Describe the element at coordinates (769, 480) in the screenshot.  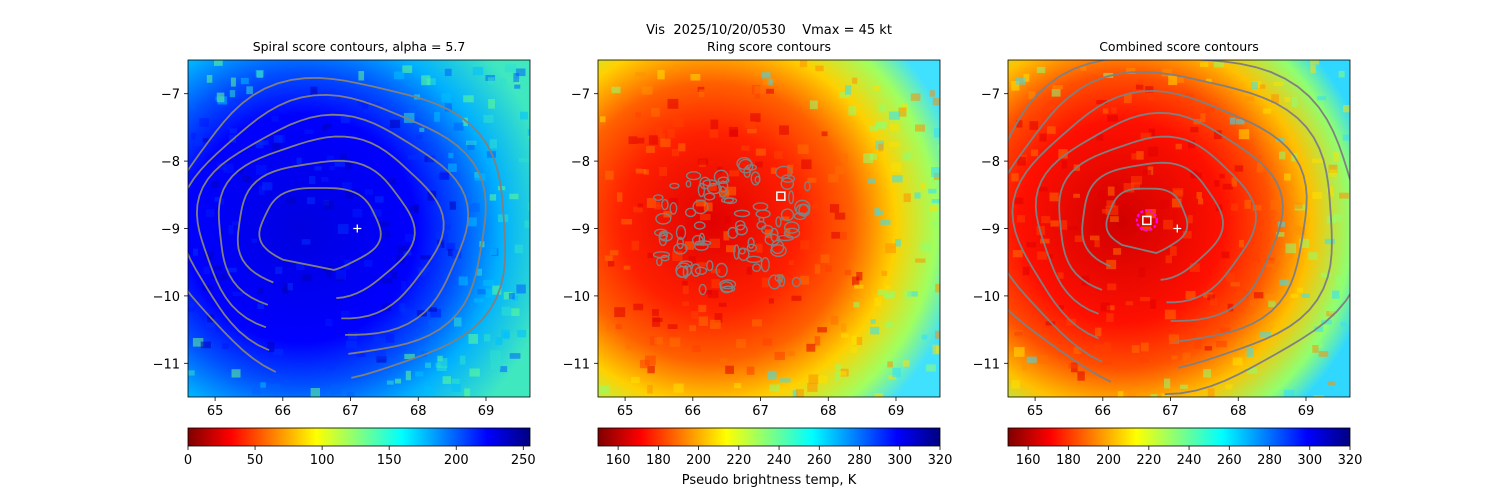
I see `colorbar-label: Pseudo brightness temp, K` at that location.